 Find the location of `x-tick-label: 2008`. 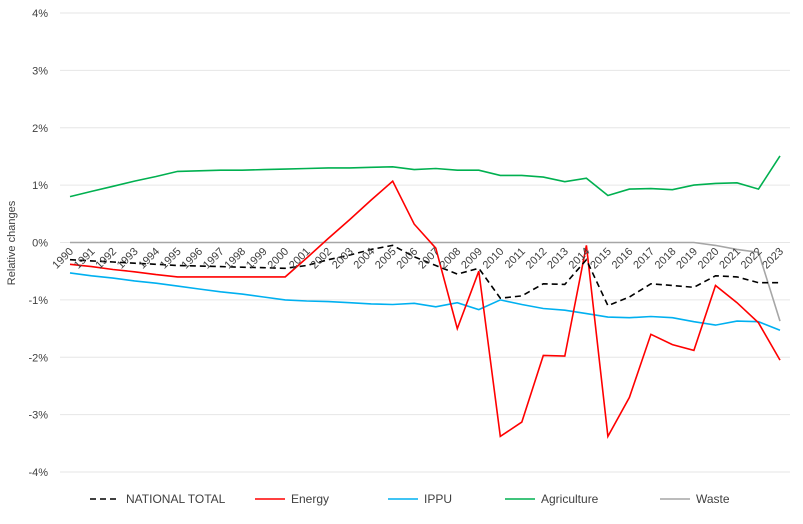

x-tick-label: 2008 is located at coordinates (451, 259).